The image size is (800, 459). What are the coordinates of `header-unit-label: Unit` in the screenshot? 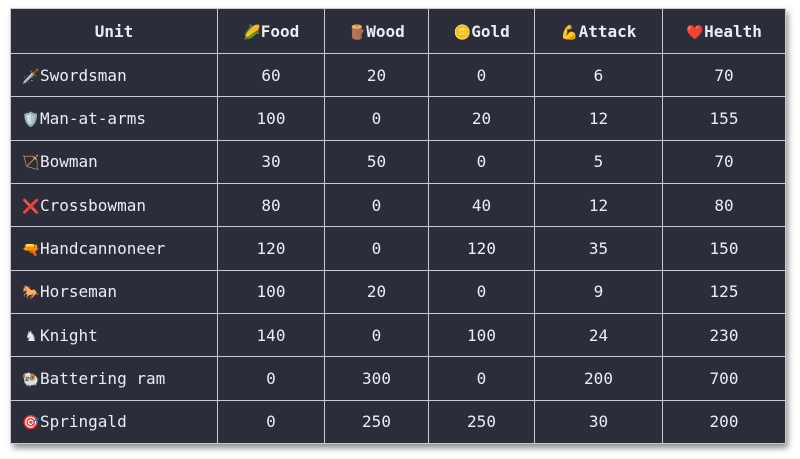 It's located at (114, 31).